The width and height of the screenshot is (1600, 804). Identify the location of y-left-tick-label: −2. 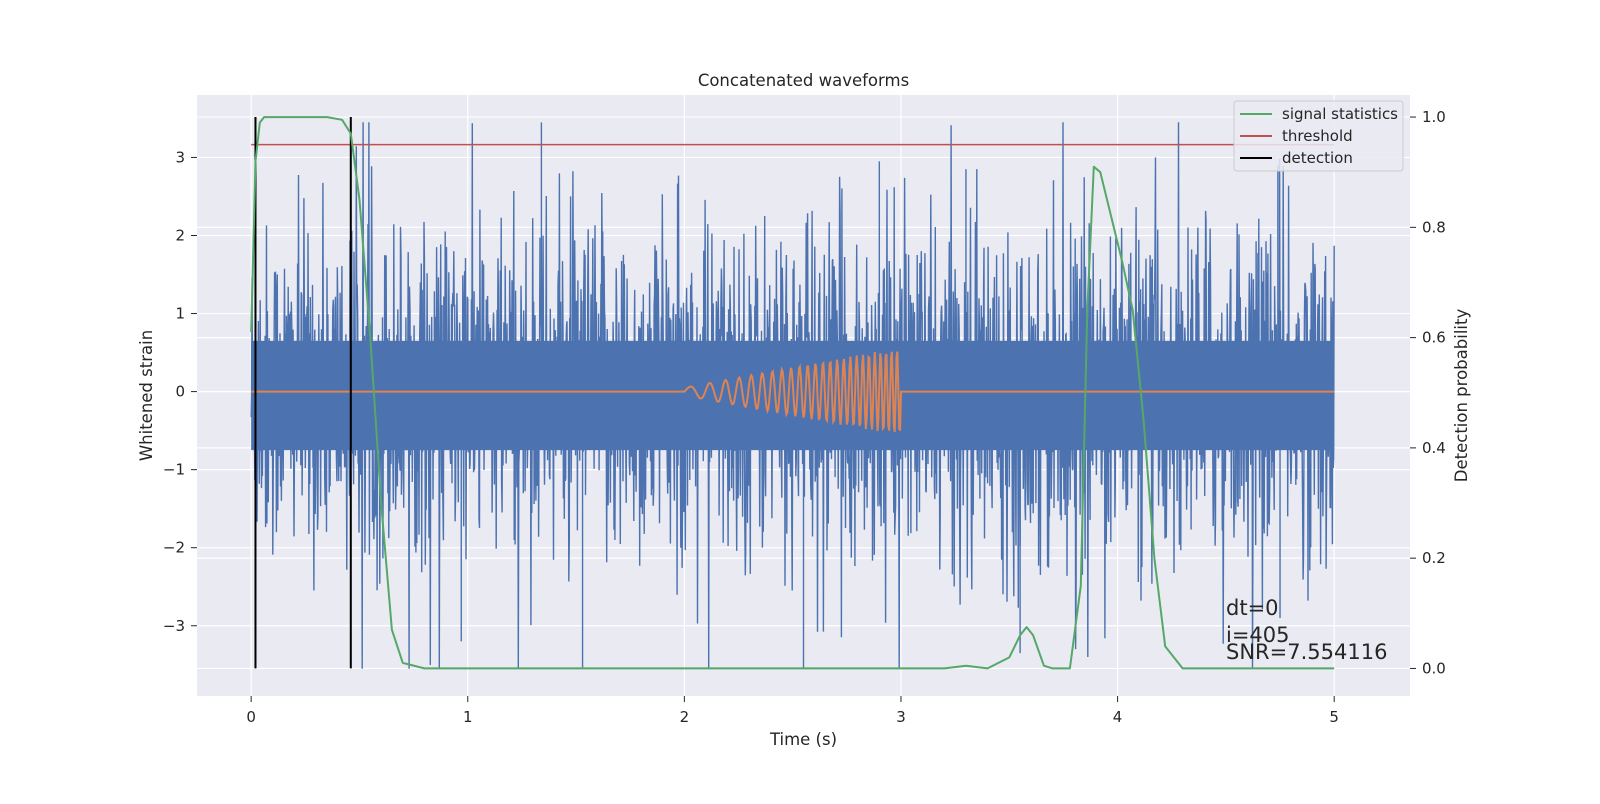
(174, 548).